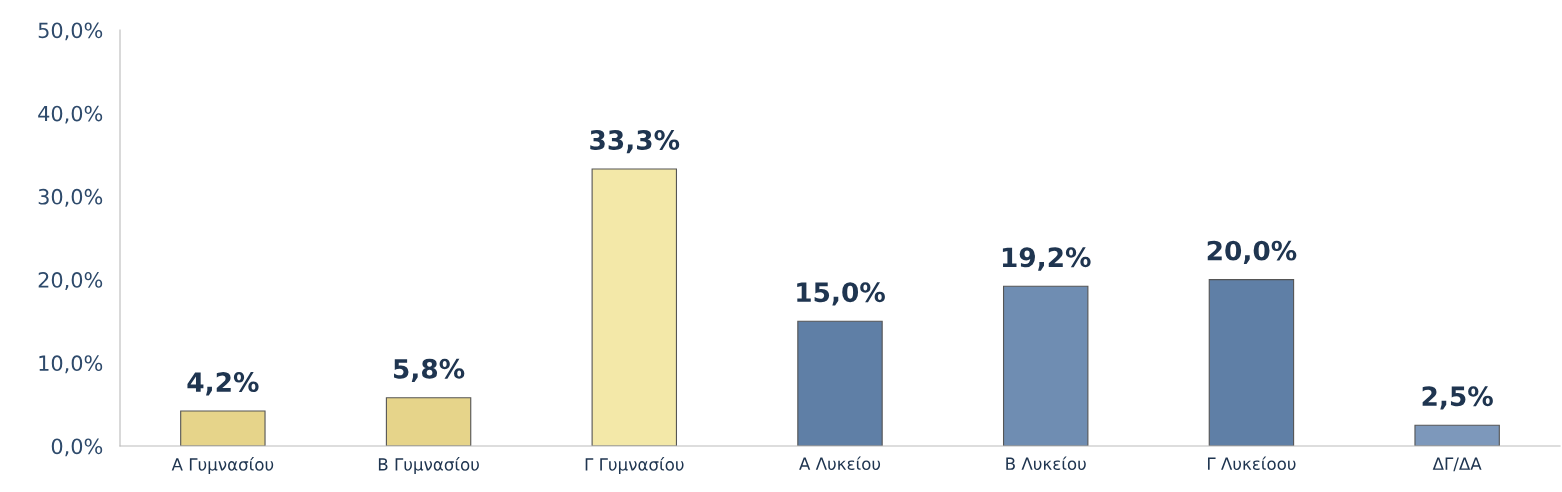  Describe the element at coordinates (1251, 463) in the screenshot. I see `x-tick-label: Γ Λυκείοου` at that location.